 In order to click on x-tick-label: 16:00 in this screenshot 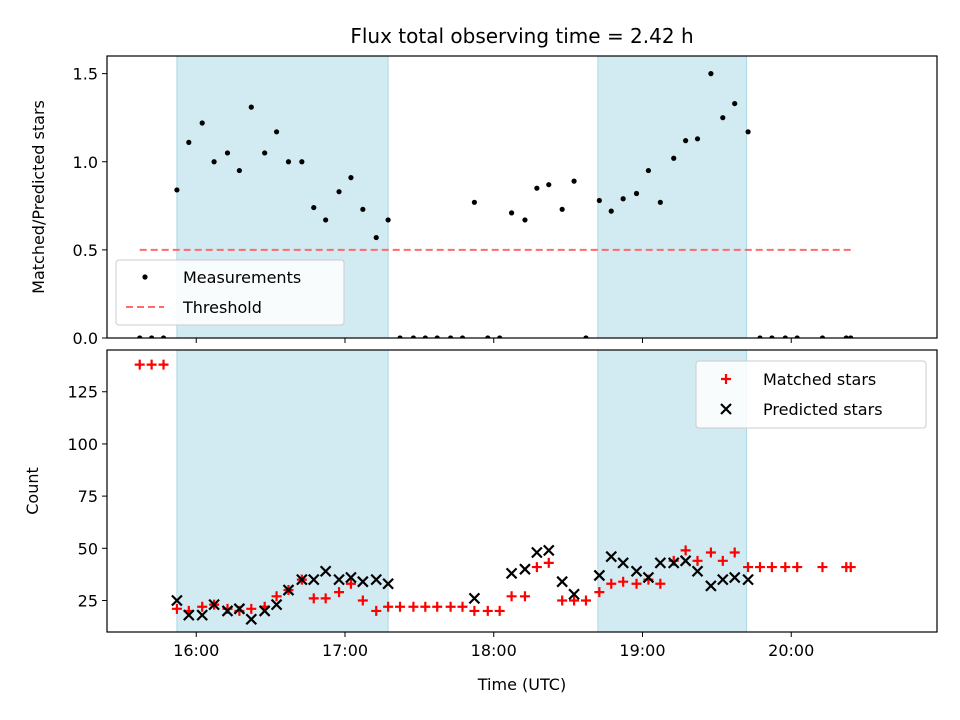, I will do `click(196, 650)`.